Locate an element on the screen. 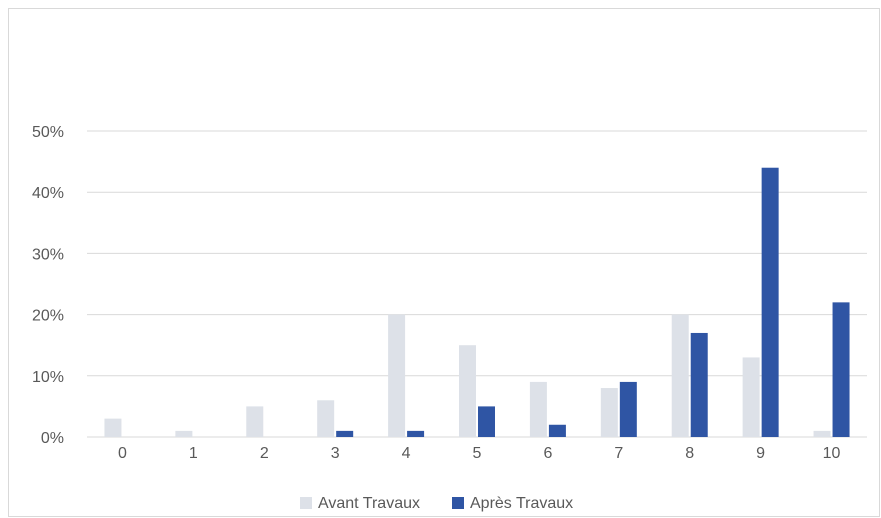  legend: Avant Travaux Après Travaux is located at coordinates (436, 503).